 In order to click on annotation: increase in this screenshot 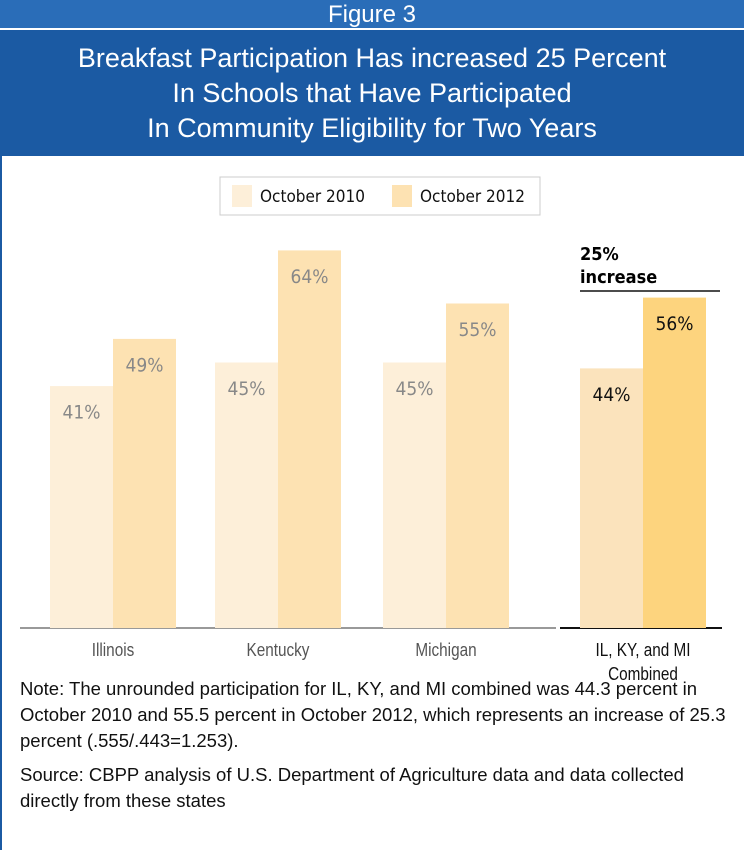, I will do `click(618, 277)`.